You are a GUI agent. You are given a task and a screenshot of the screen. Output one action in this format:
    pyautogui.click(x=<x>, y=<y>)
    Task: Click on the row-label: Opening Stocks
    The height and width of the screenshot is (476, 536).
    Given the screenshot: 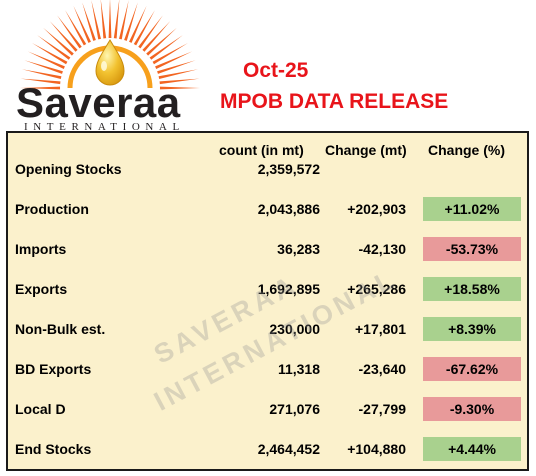 What is the action you would take?
    pyautogui.click(x=68, y=169)
    